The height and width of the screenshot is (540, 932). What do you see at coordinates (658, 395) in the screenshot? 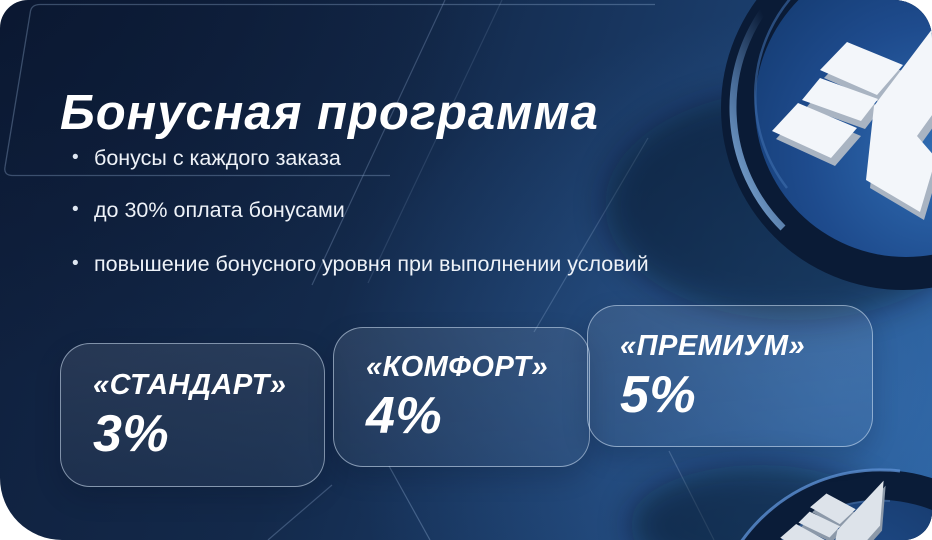
I see `tier-rate: 5%` at bounding box center [658, 395].